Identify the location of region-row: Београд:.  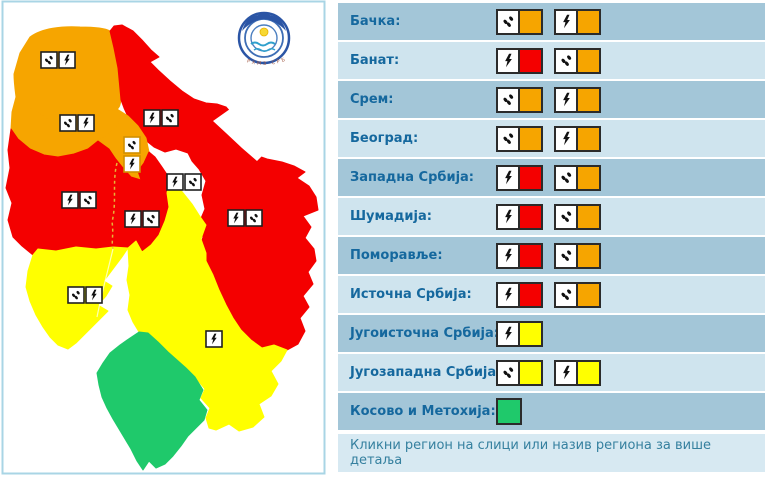
(551, 138).